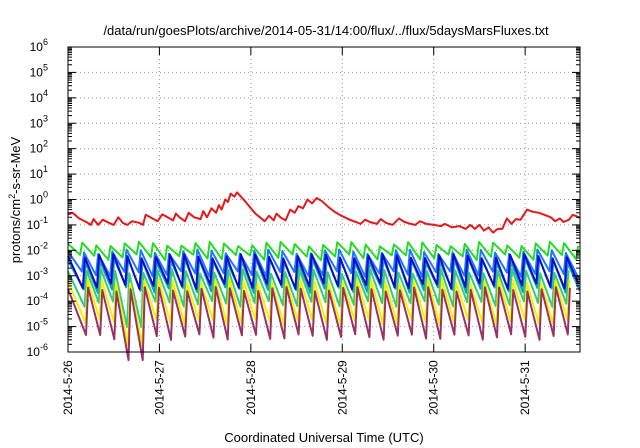 The image size is (640, 448). I want to click on y-axis-label-pre: protons/cm, so click(15, 231).